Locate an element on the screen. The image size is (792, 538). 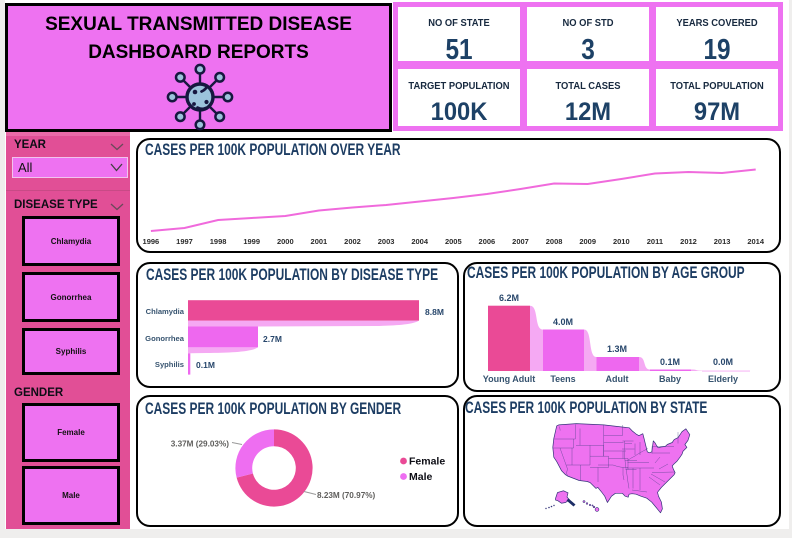
svg-text: Female is located at coordinates (427, 462).